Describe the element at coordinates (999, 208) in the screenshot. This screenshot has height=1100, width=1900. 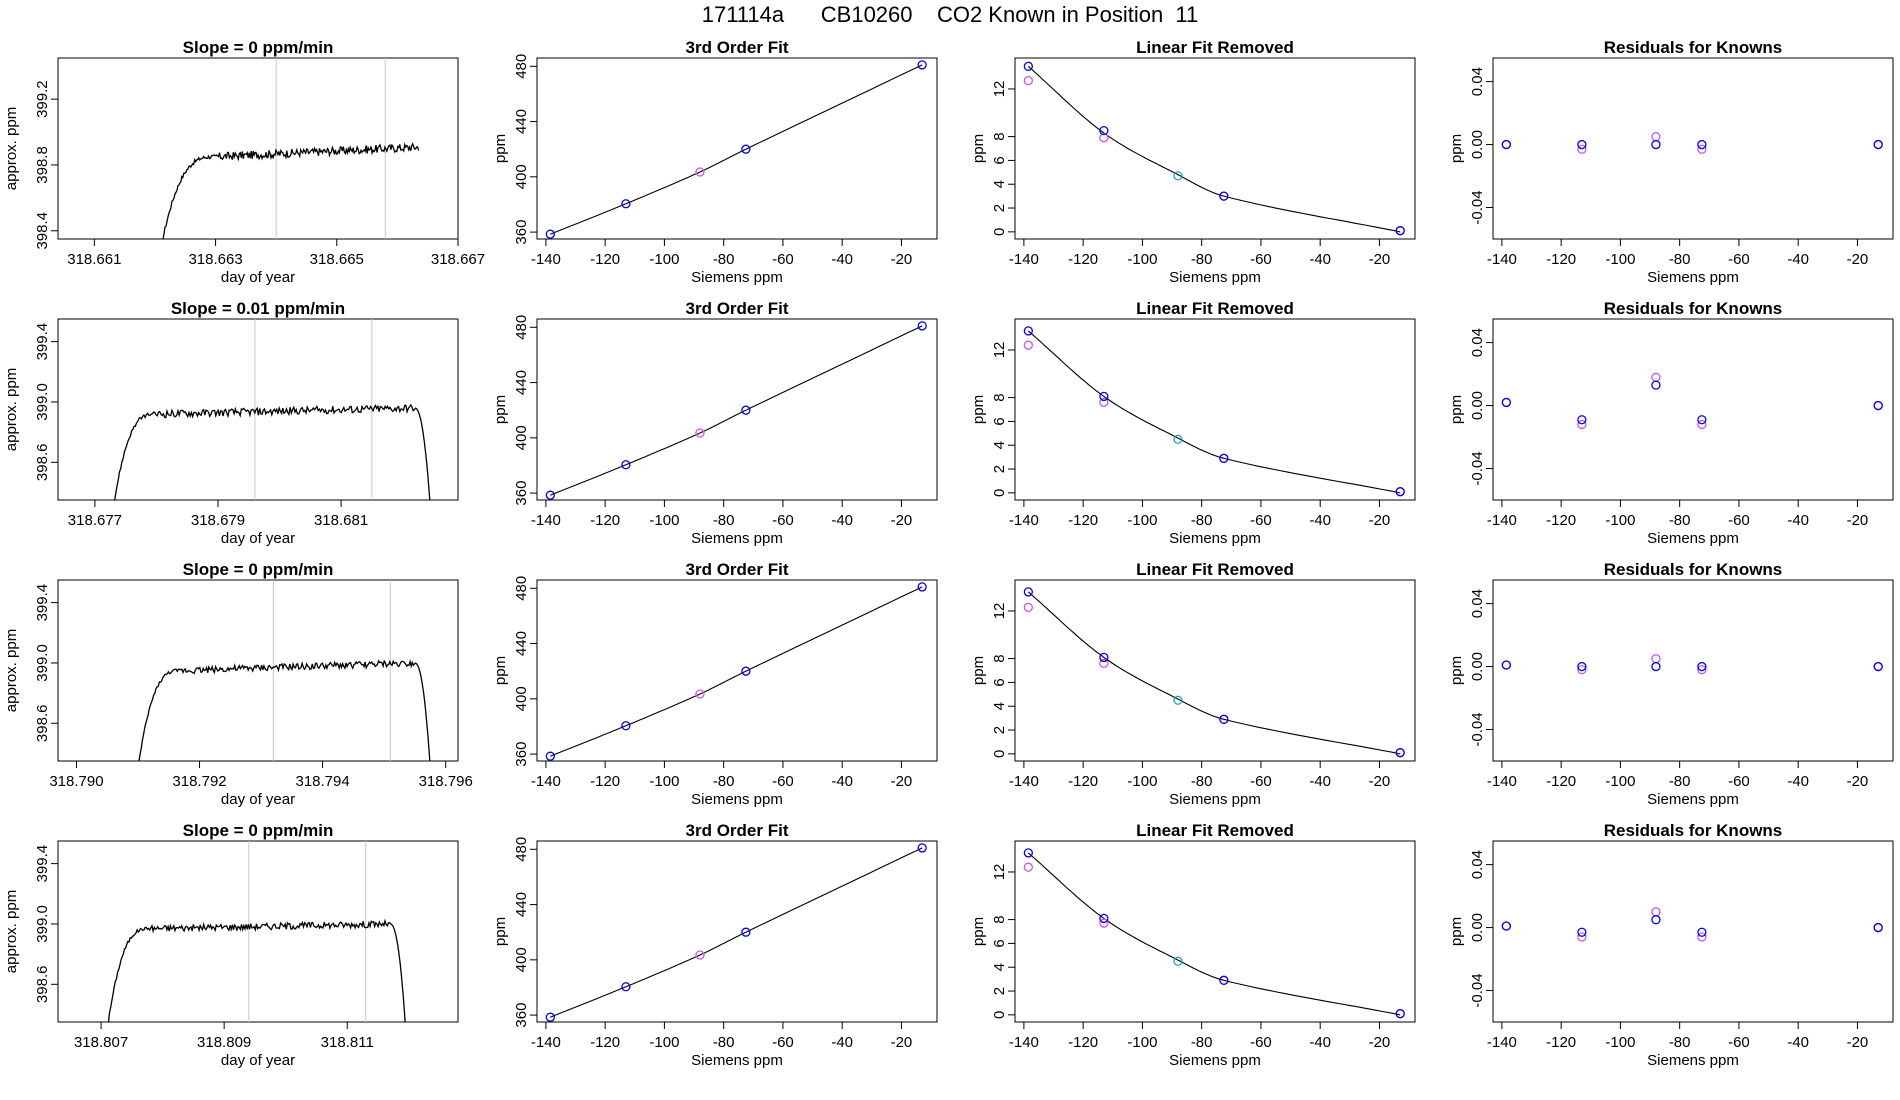
I see `y-tick-label: 2` at that location.